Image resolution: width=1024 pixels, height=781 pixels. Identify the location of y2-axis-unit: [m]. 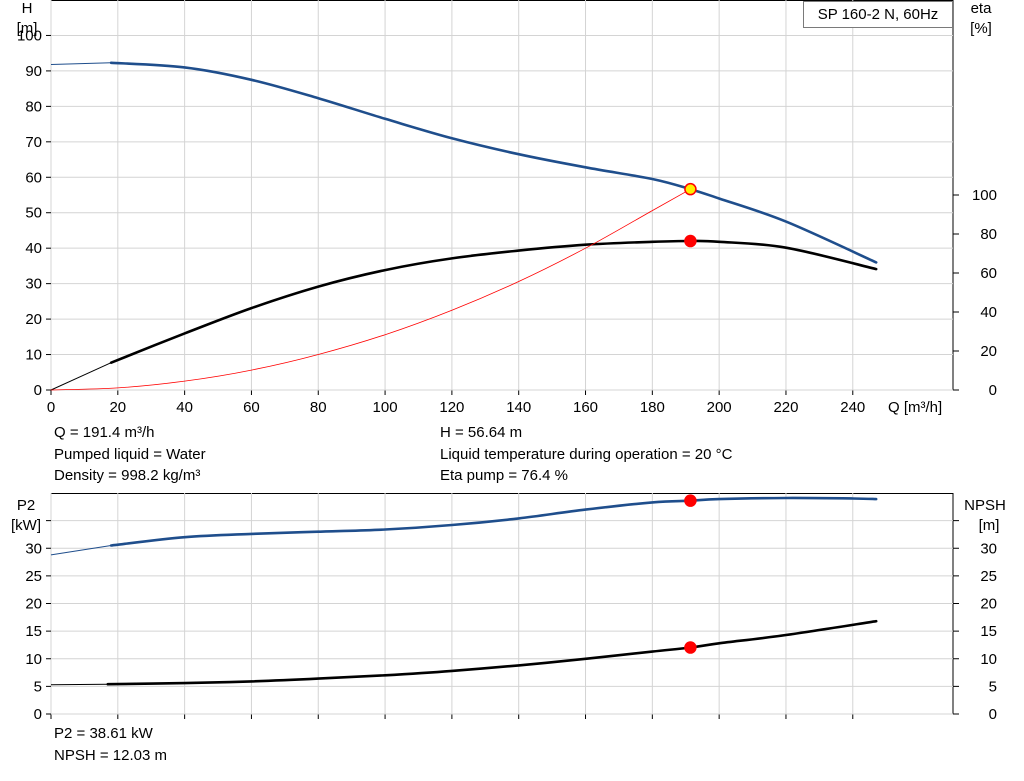
(989, 525).